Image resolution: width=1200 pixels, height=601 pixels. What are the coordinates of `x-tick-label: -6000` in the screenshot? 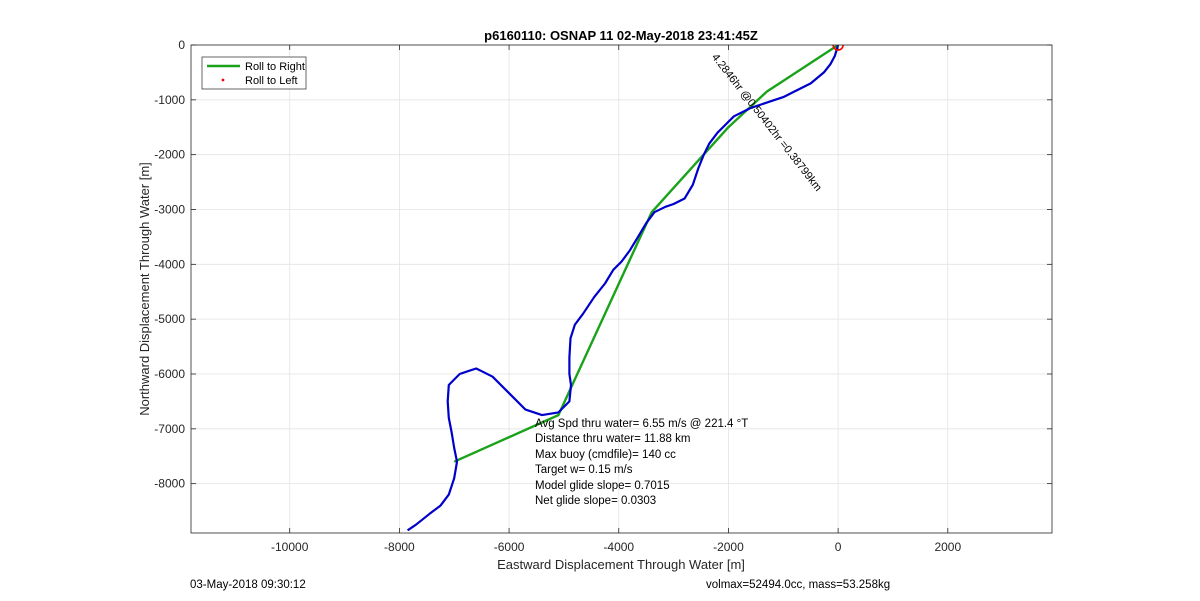 It's located at (509, 547).